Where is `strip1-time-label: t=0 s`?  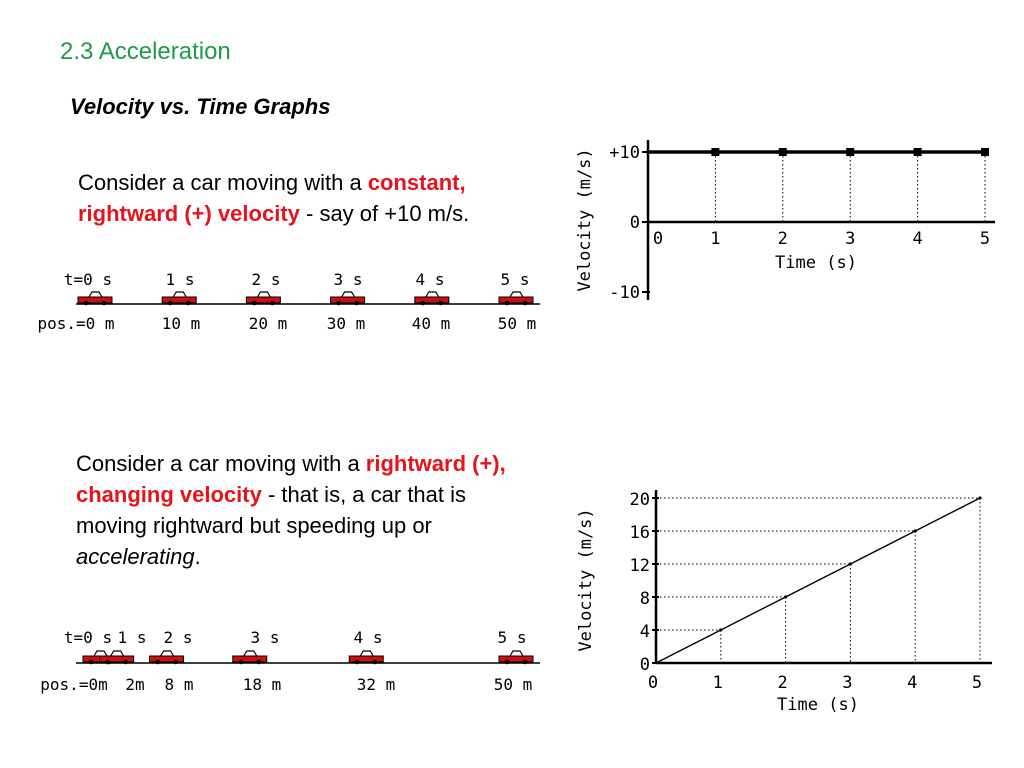 strip1-time-label: t=0 s is located at coordinates (88, 279).